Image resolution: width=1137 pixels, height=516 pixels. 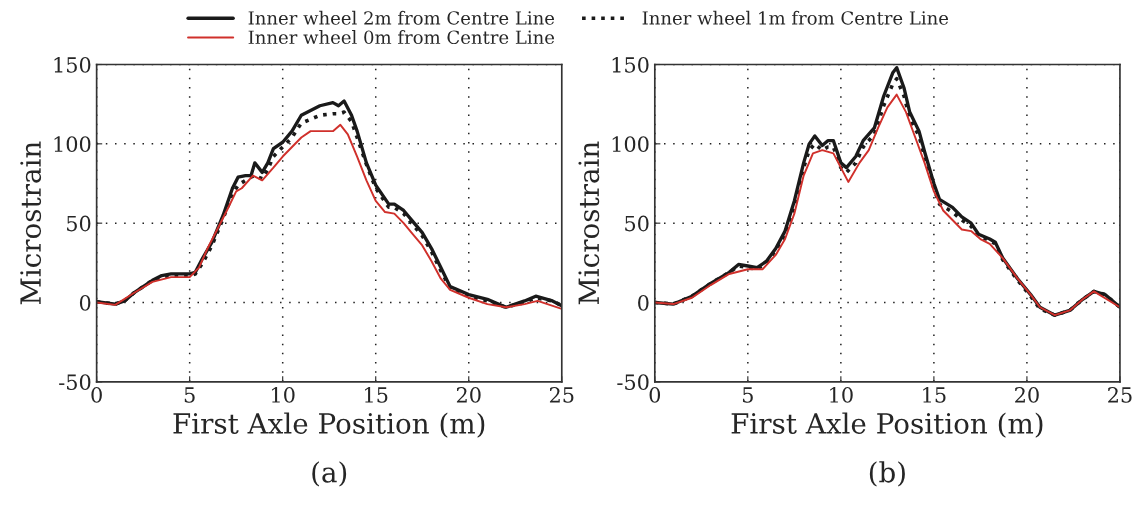 I want to click on legend-label: Inner wheel 1m from Centre Line, so click(x=795, y=17).